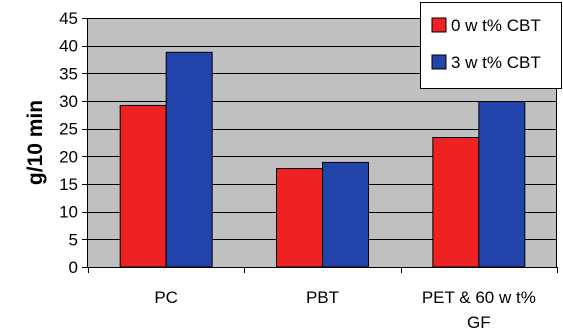  I want to click on y-tick-label: 35, so click(68, 73).